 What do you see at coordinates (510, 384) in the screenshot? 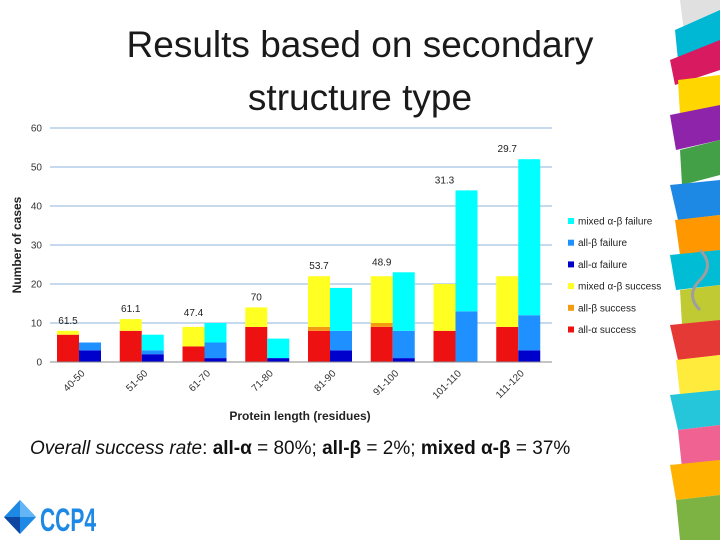
I see `x-tick-label: 111-120` at bounding box center [510, 384].